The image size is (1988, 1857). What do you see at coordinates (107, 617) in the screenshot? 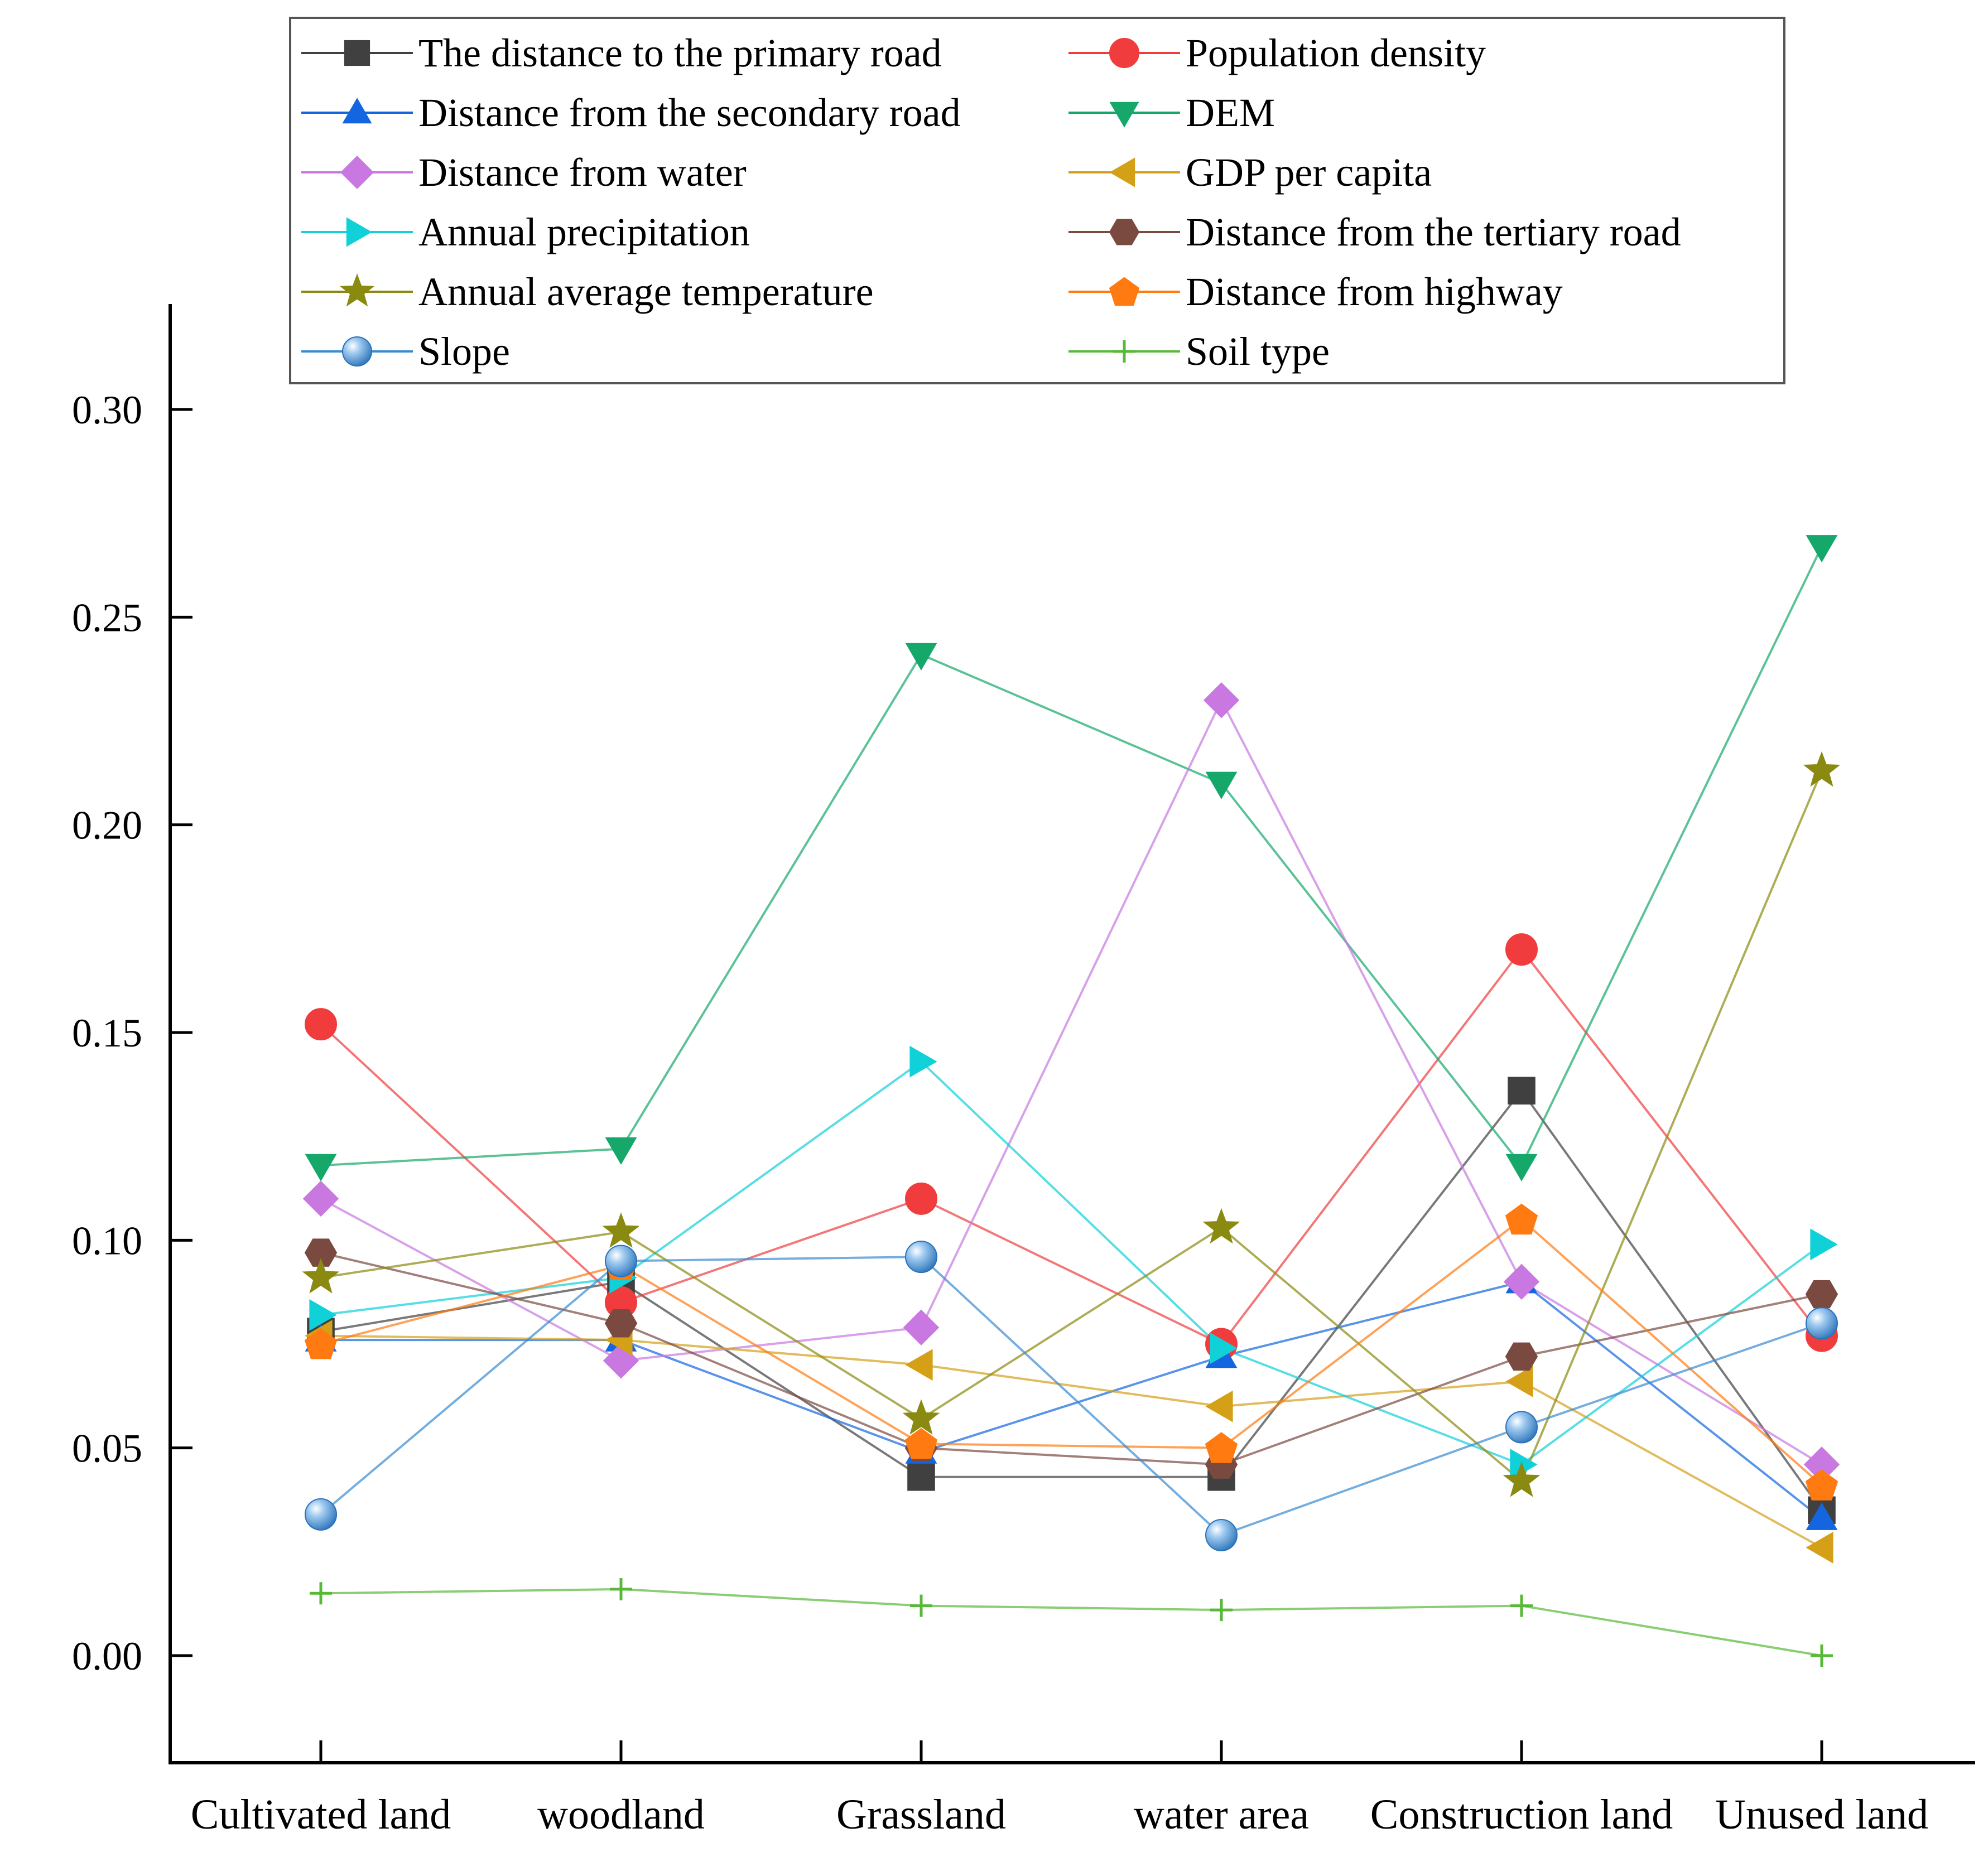
I see `y-tick-label: 0.25` at bounding box center [107, 617].